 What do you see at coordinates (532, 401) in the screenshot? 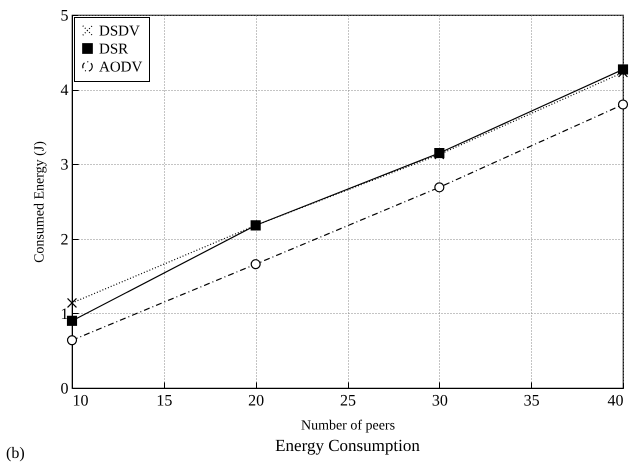
I see `x-tick-label: 35` at bounding box center [532, 401].